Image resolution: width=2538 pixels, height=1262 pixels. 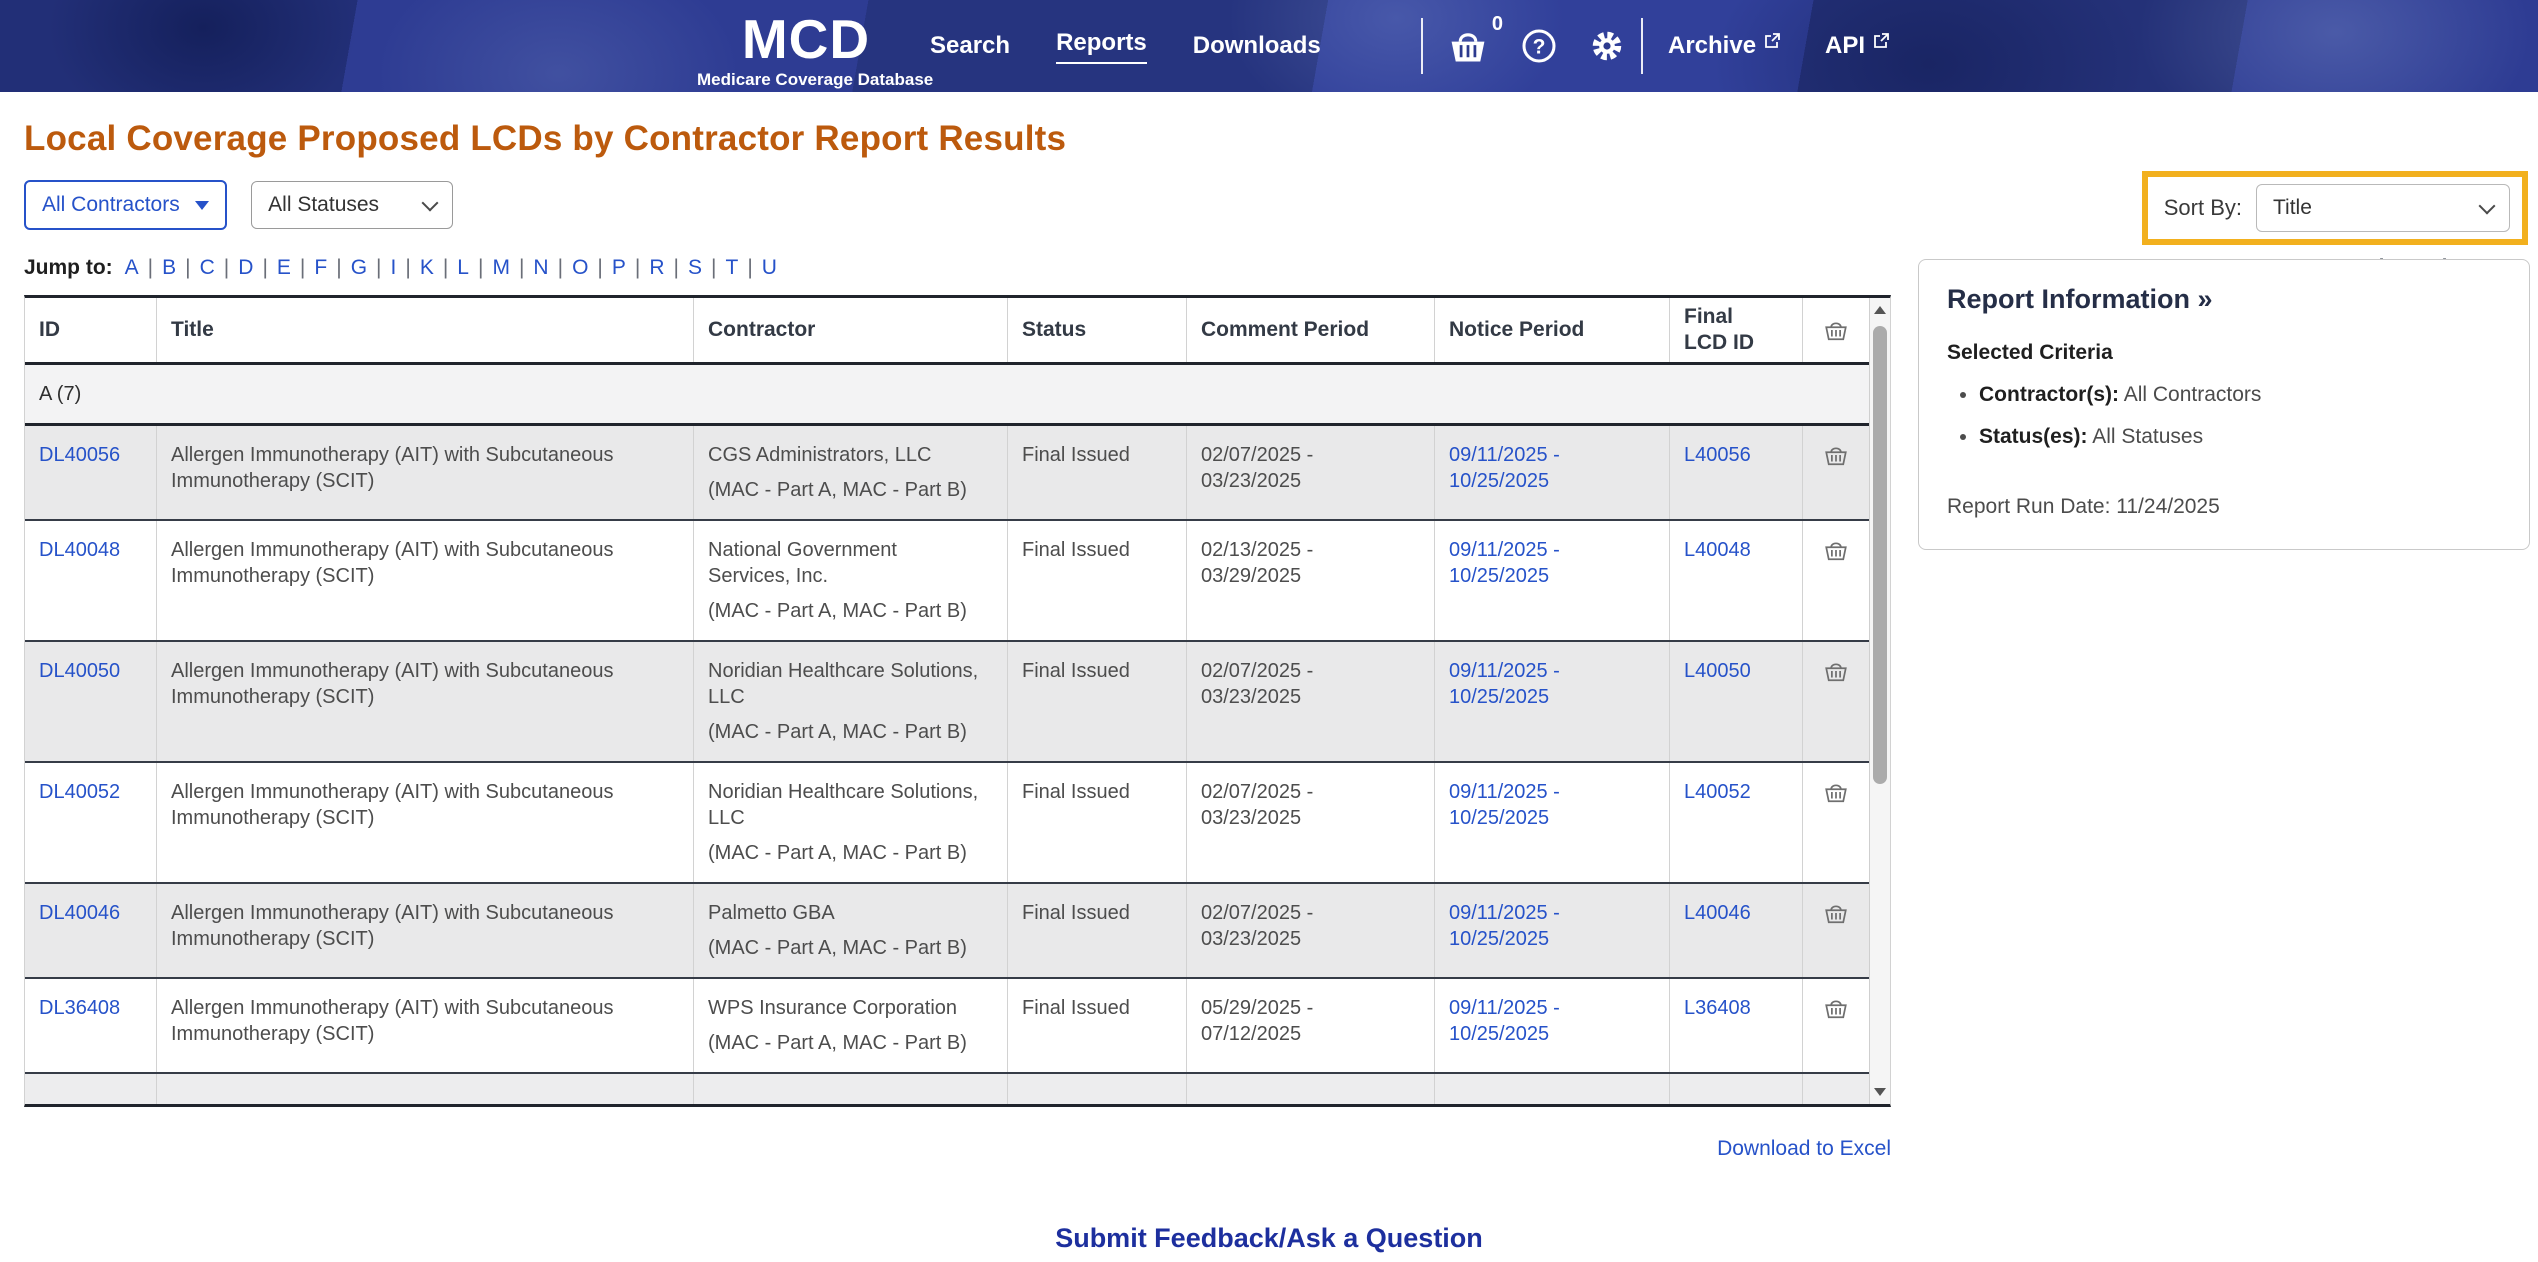 What do you see at coordinates (1269, 1238) in the screenshot?
I see `submit-feedback-link: Submit Feedback/Ask a Question` at bounding box center [1269, 1238].